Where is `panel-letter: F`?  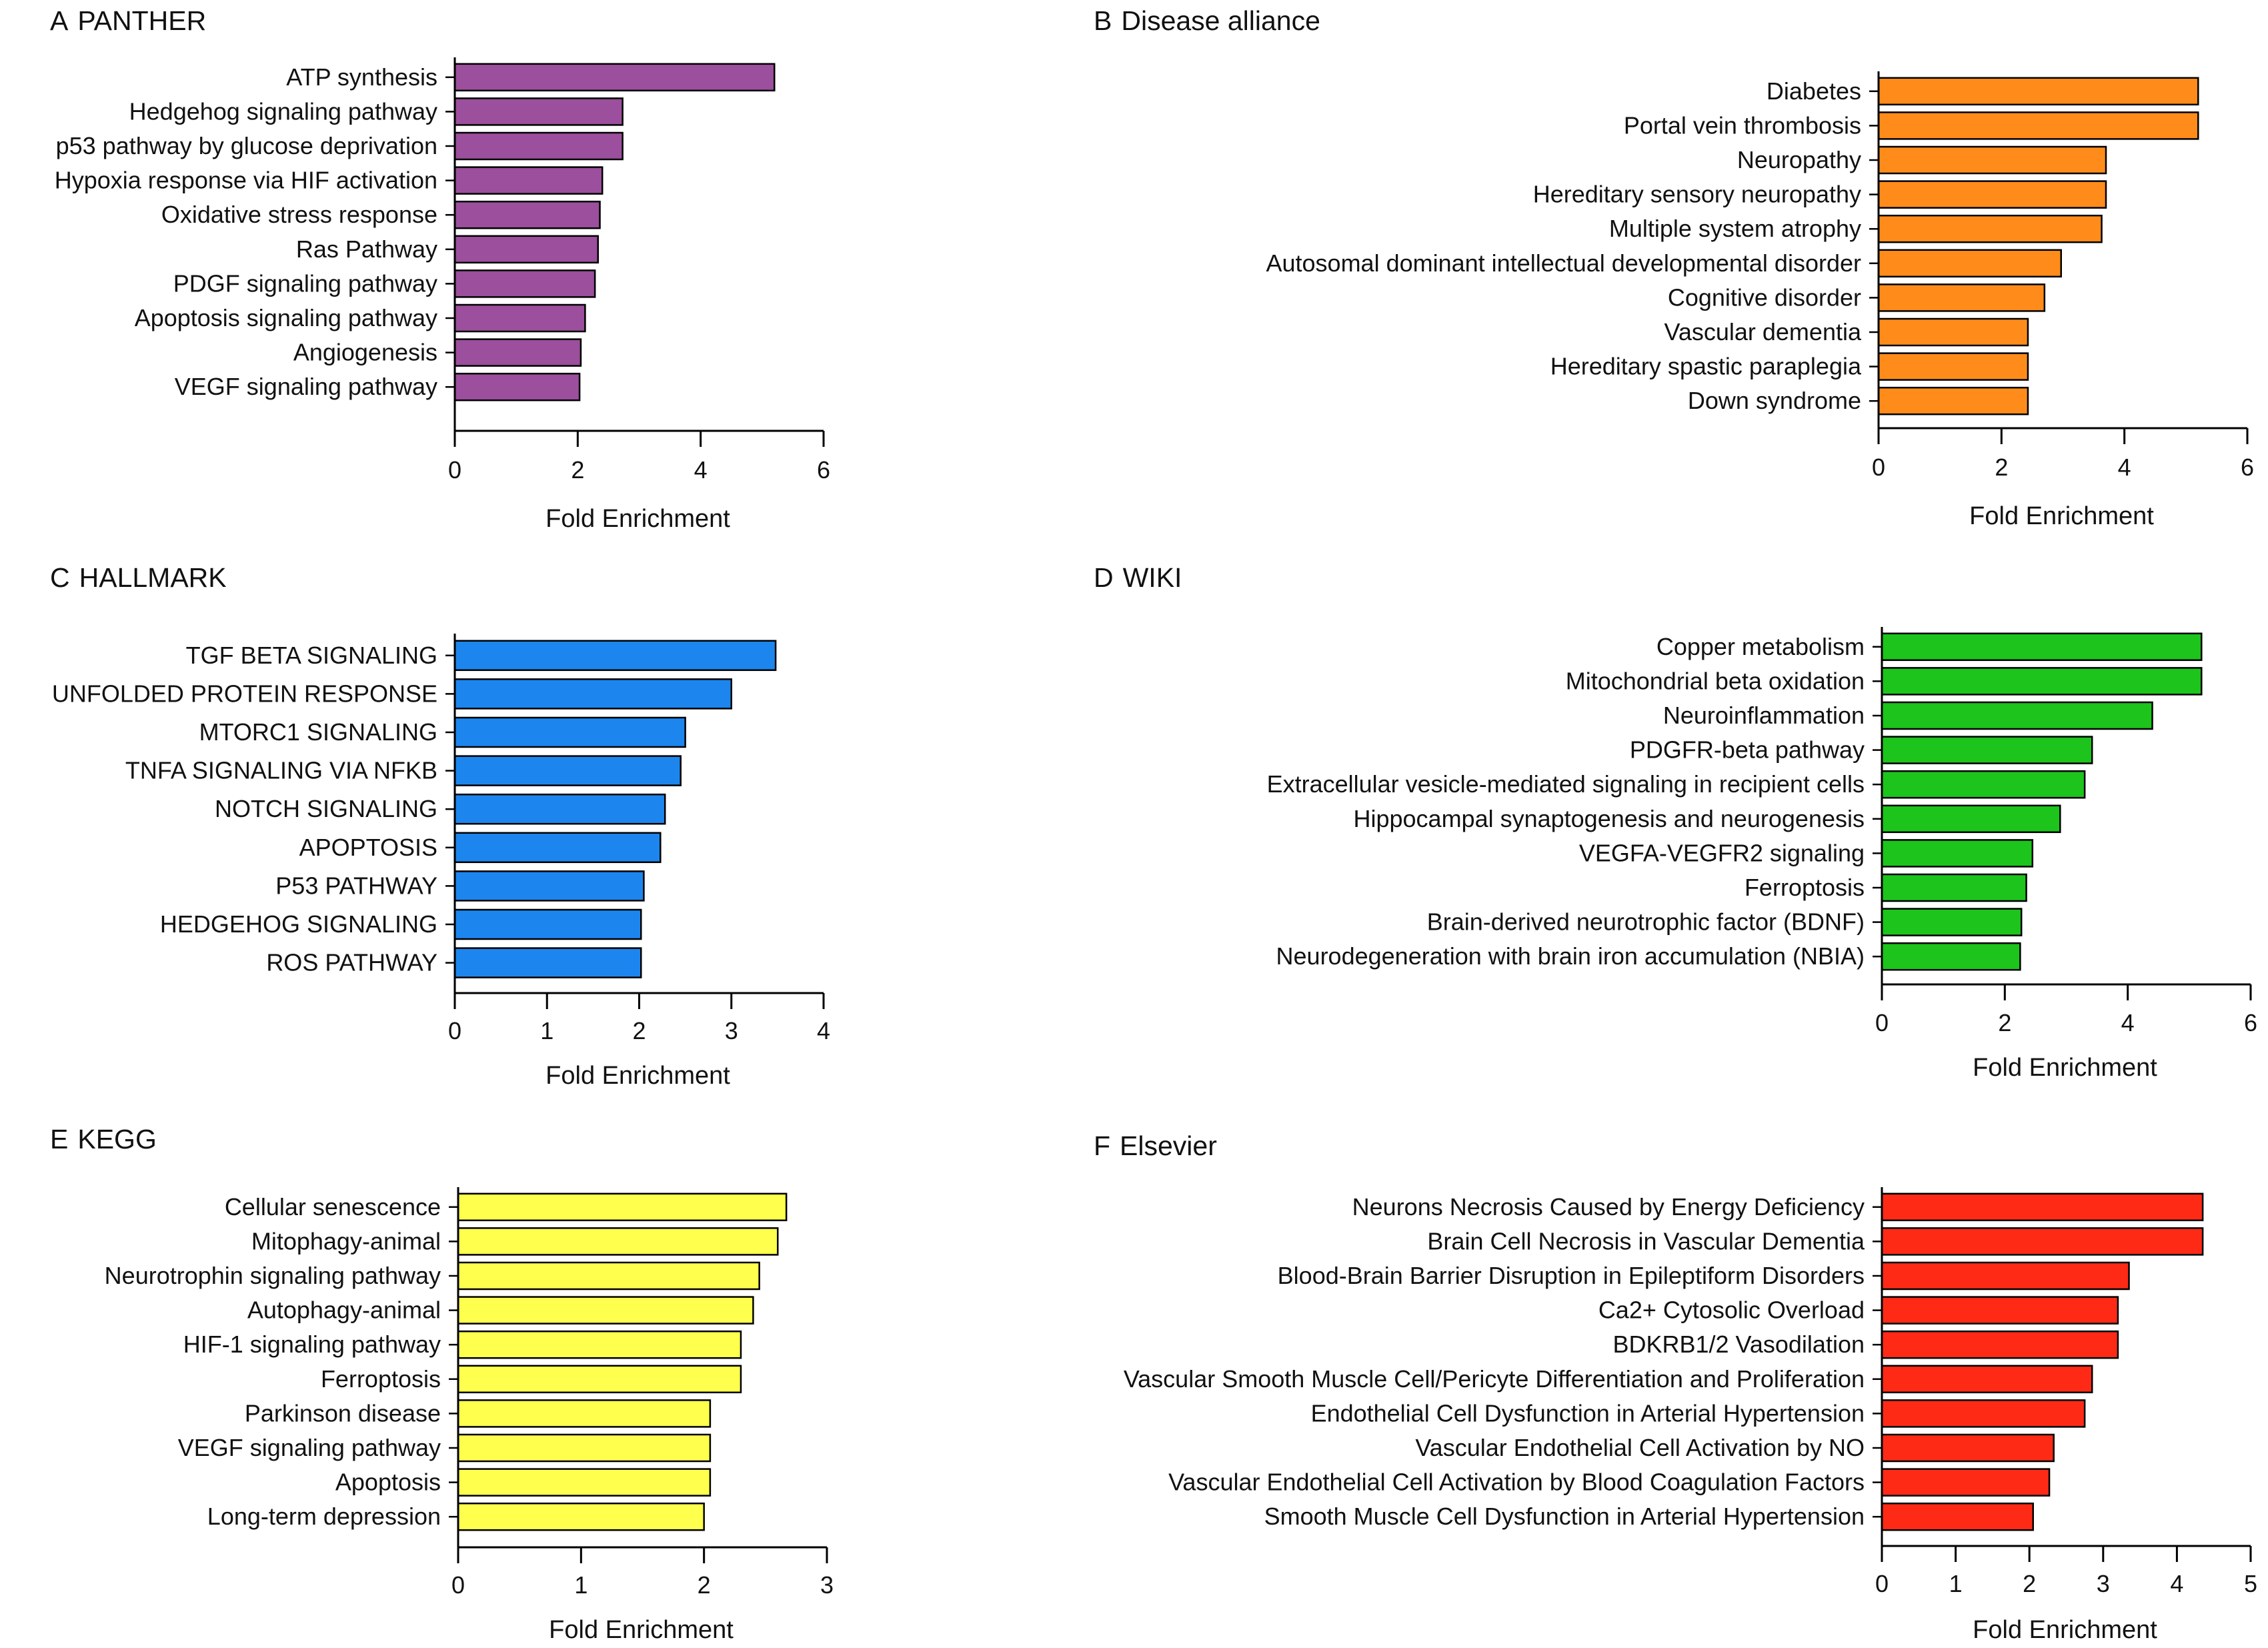 panel-letter: F is located at coordinates (1102, 1145).